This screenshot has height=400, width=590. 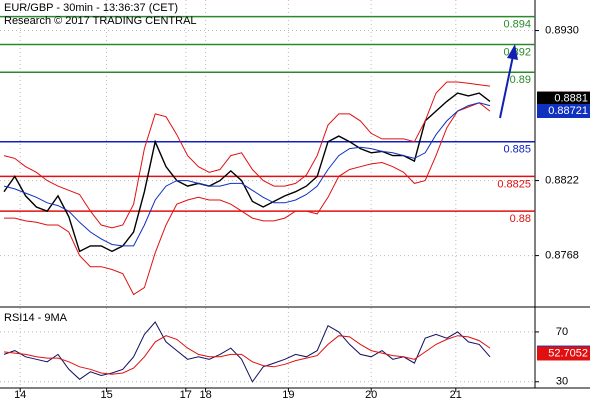 I want to click on indicator-title: RSI14 - 9MA, so click(x=36, y=318).